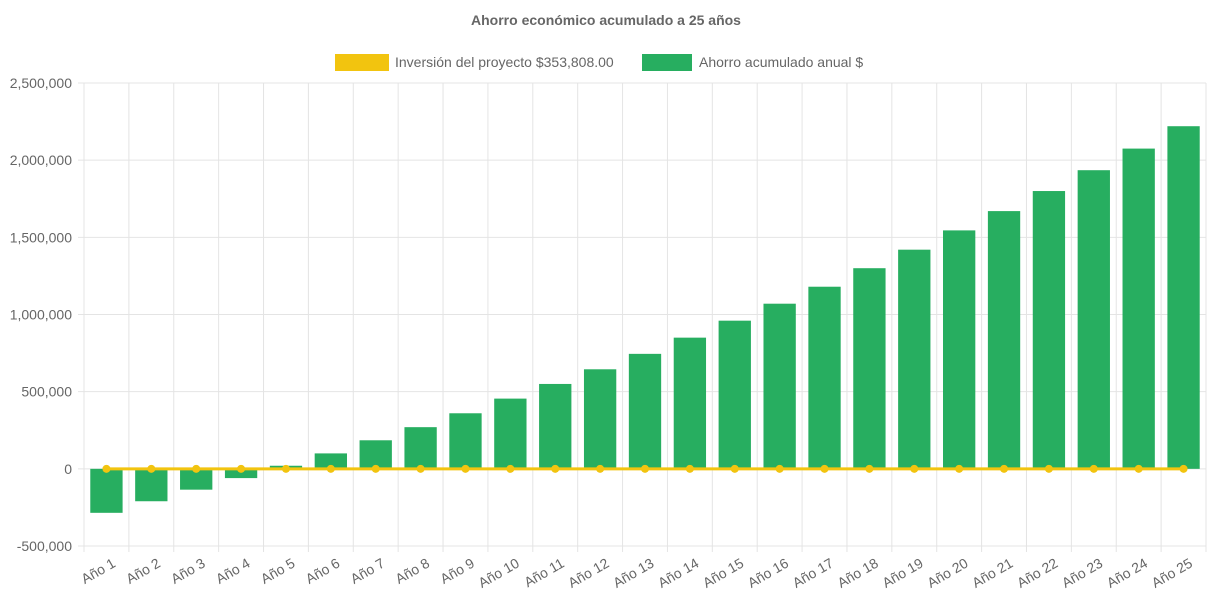 Image resolution: width=1213 pixels, height=611 pixels. What do you see at coordinates (902, 573) in the screenshot?
I see `x-tick-label: Año 19` at bounding box center [902, 573].